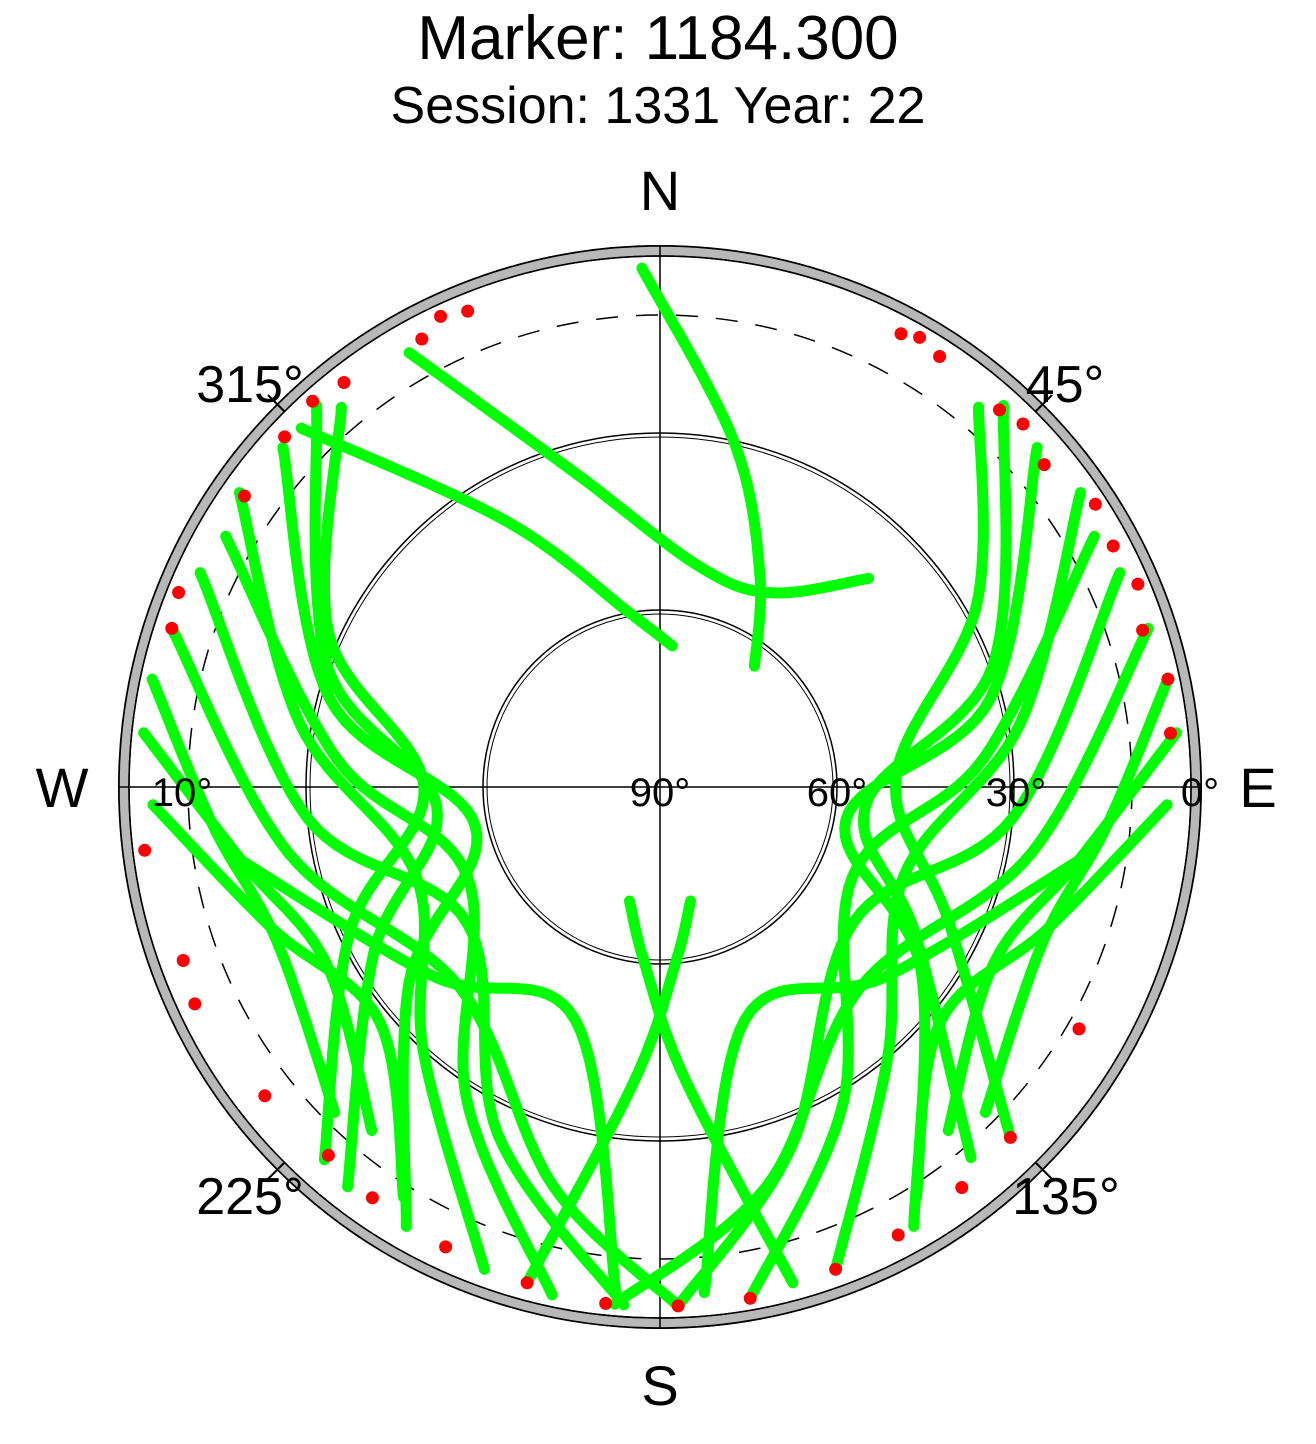 This screenshot has width=1316, height=1444. What do you see at coordinates (659, 1385) in the screenshot?
I see `compass-south-label: S` at bounding box center [659, 1385].